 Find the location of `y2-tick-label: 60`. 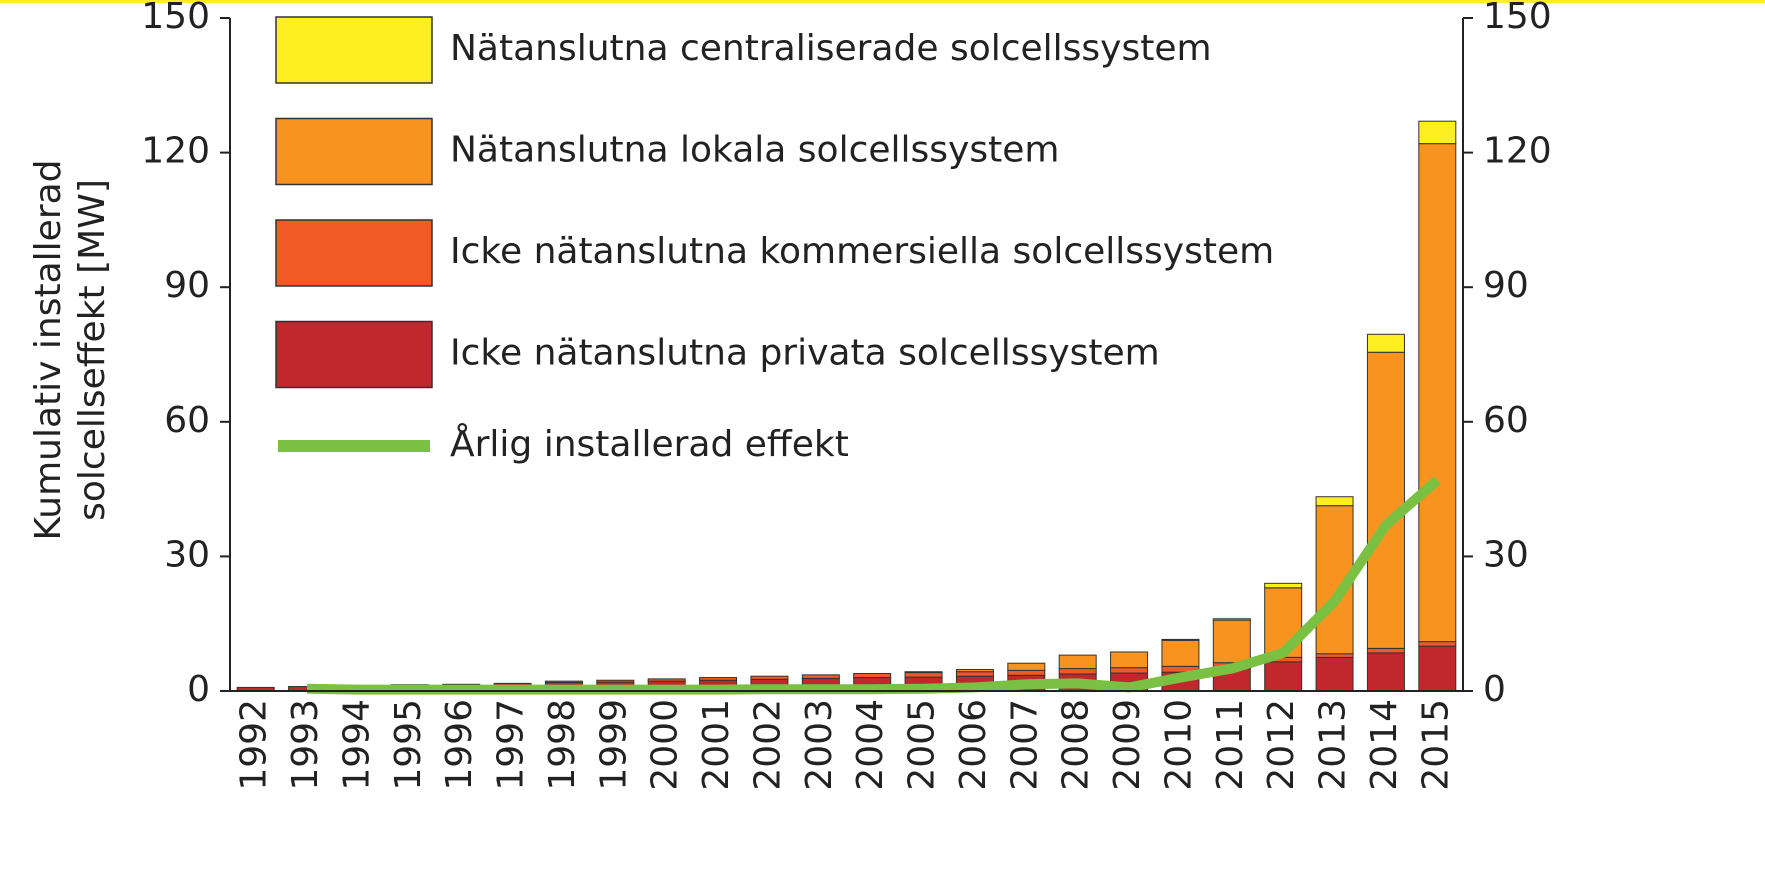

y2-tick-label: 60 is located at coordinates (1506, 420).